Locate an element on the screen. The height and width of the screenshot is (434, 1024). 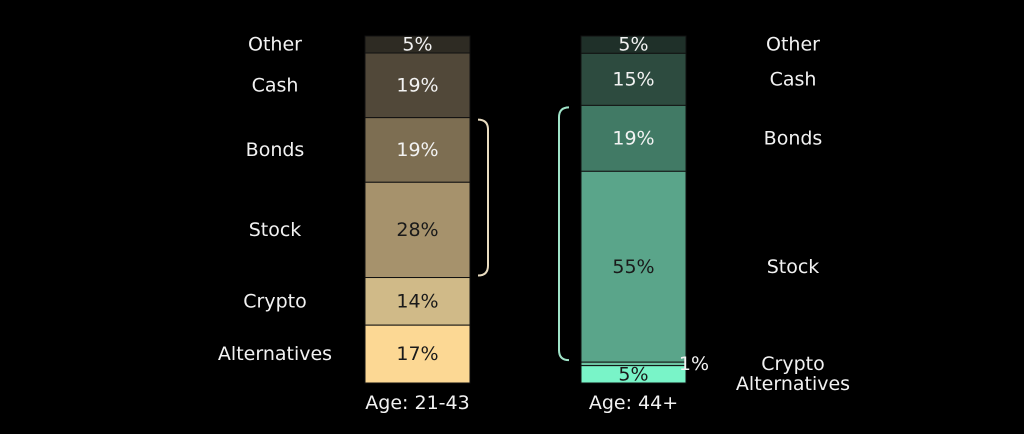
data-label-age-21-43-other: 5% is located at coordinates (417, 45).